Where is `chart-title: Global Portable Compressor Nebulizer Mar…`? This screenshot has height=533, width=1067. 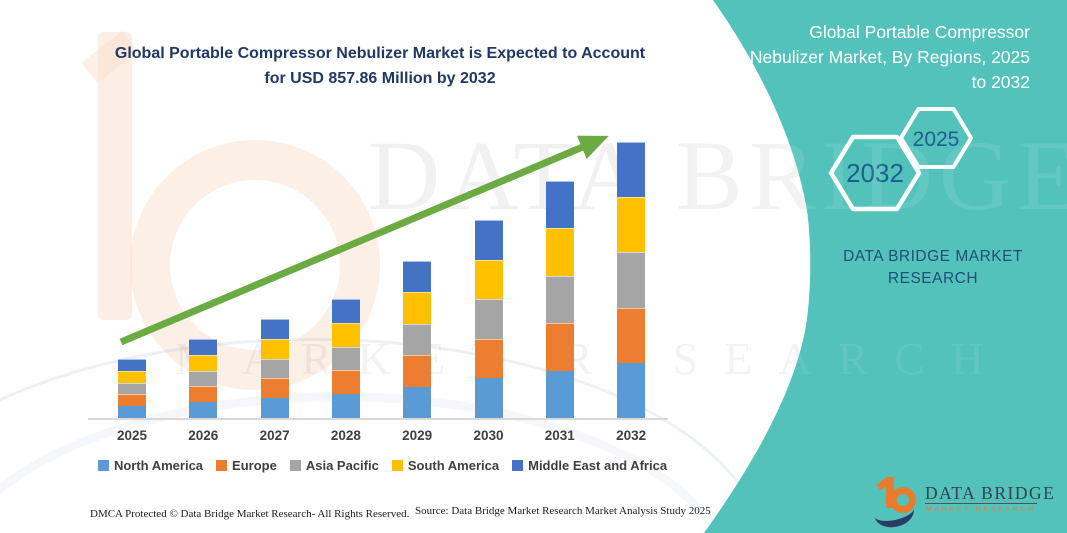
chart-title: Global Portable Compressor Nebulizer Mar… is located at coordinates (380, 66).